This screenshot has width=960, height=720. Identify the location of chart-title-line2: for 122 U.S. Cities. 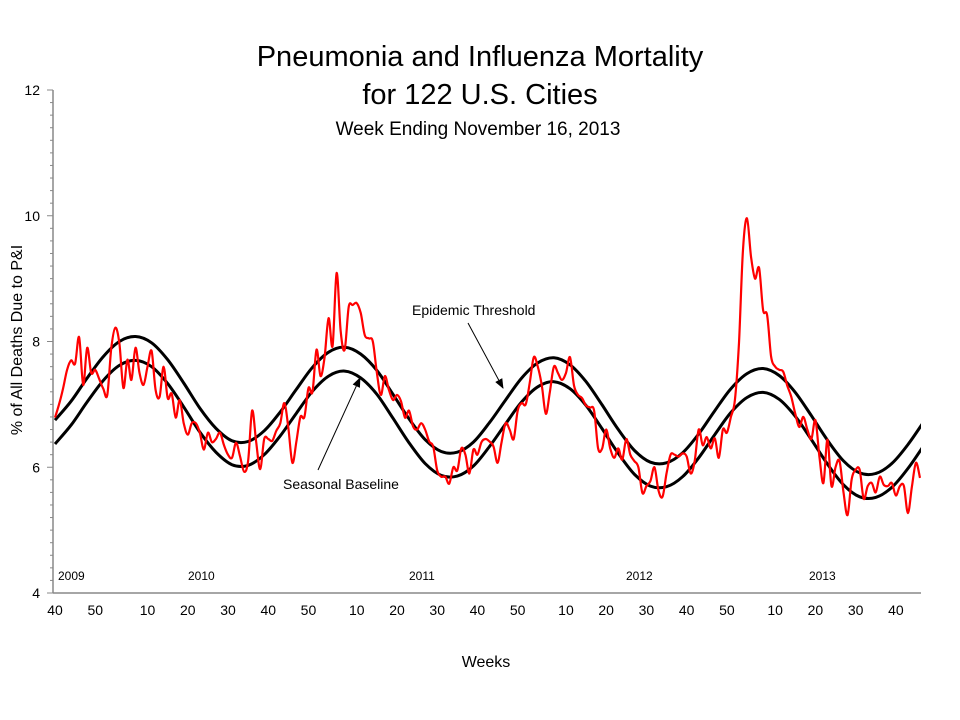
(479, 95).